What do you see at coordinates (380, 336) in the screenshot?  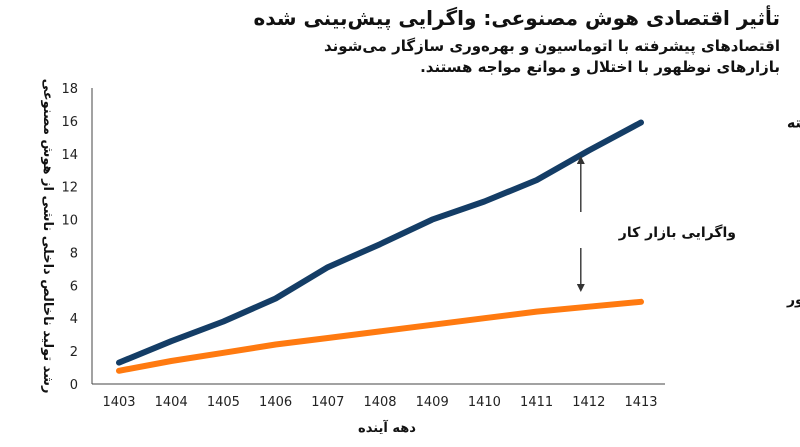 I see `series-line-emerging-markets` at bounding box center [380, 336].